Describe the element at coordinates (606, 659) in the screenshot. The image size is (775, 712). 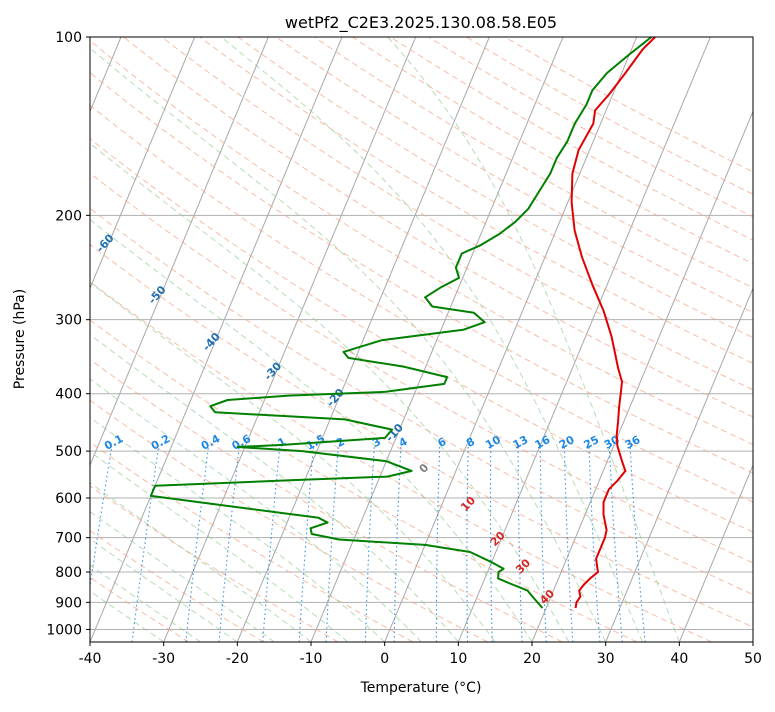
I see `x-tick-label: 30` at that location.